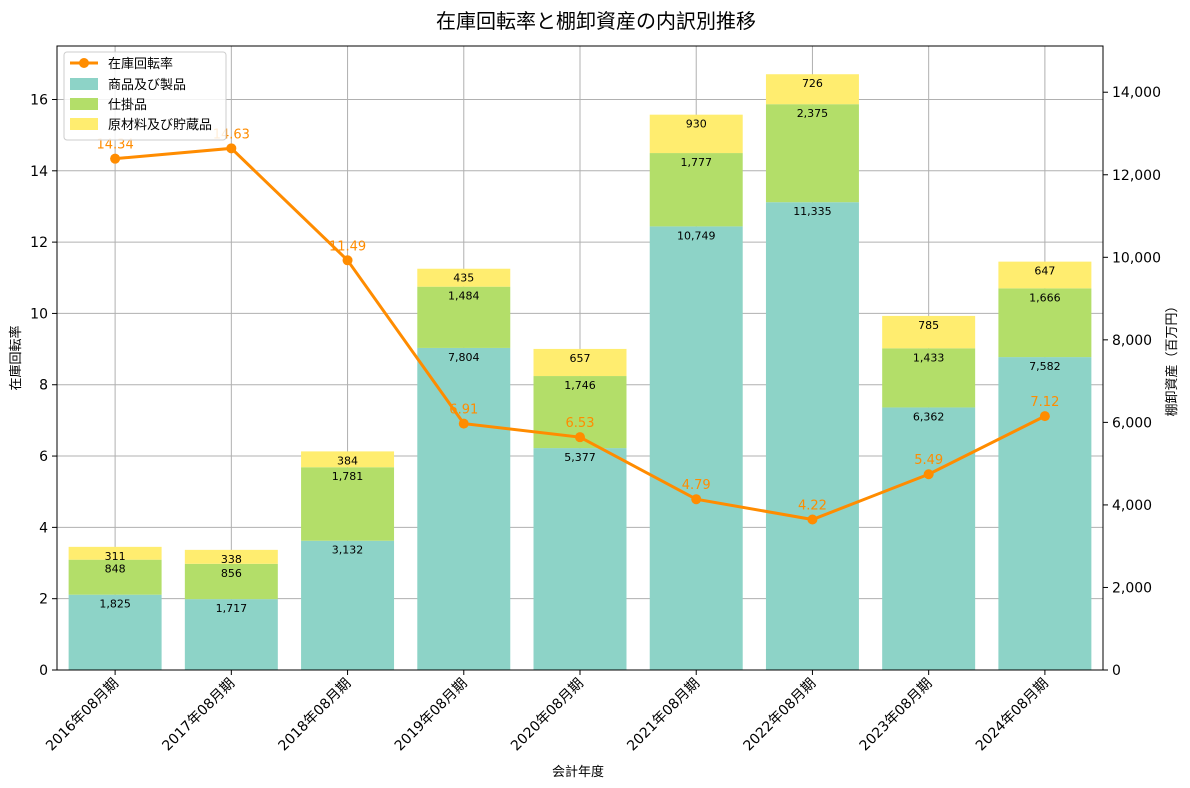  I want to click on bar-label-0-7: 6,362, so click(929, 416).